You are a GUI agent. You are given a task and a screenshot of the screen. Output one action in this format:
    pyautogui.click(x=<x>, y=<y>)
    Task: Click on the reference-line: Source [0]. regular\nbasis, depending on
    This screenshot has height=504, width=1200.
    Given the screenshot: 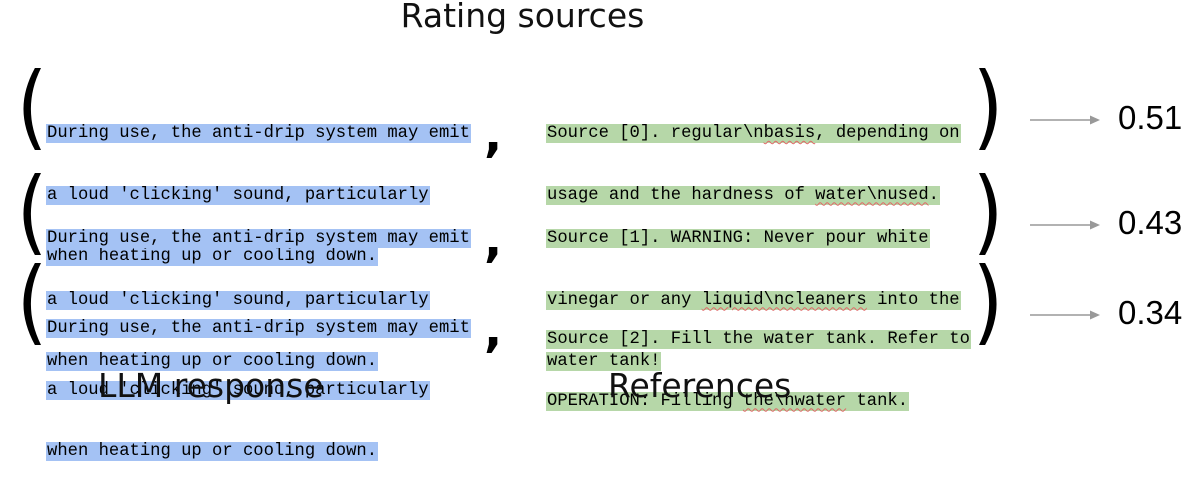 What is the action you would take?
    pyautogui.click(x=753, y=133)
    